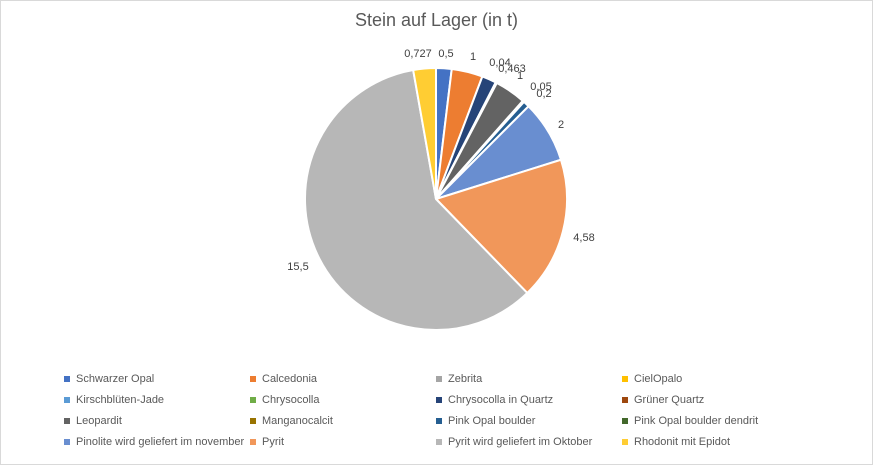 Image resolution: width=873 pixels, height=465 pixels. Describe the element at coordinates (290, 378) in the screenshot. I see `legend-label: Calcedonia` at that location.